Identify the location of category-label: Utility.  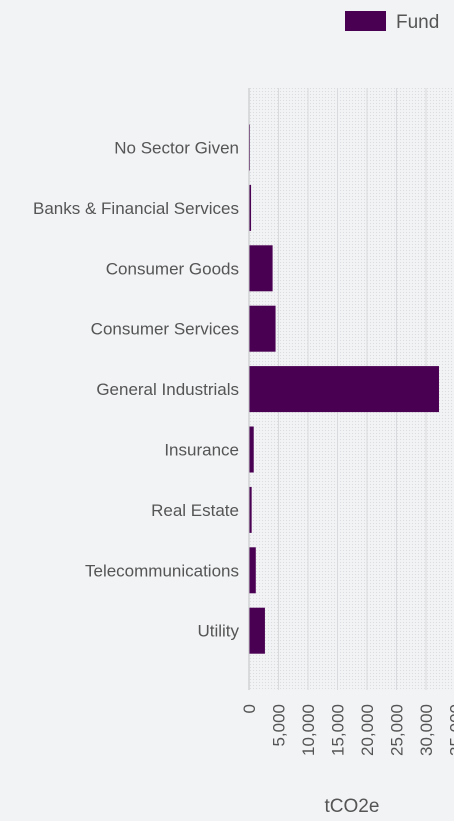
(218, 631).